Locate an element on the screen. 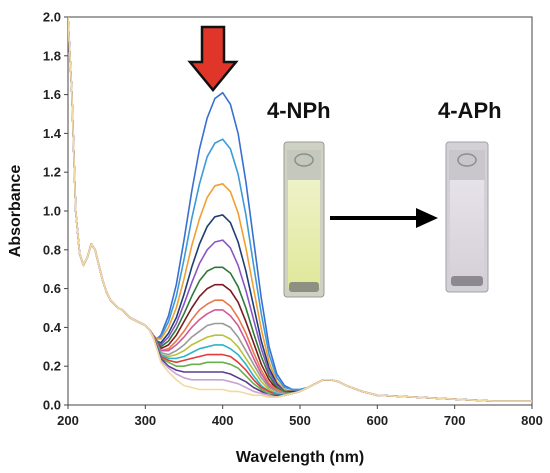 This screenshot has height=473, width=550. y-tick-label: 1.2 is located at coordinates (52, 172).